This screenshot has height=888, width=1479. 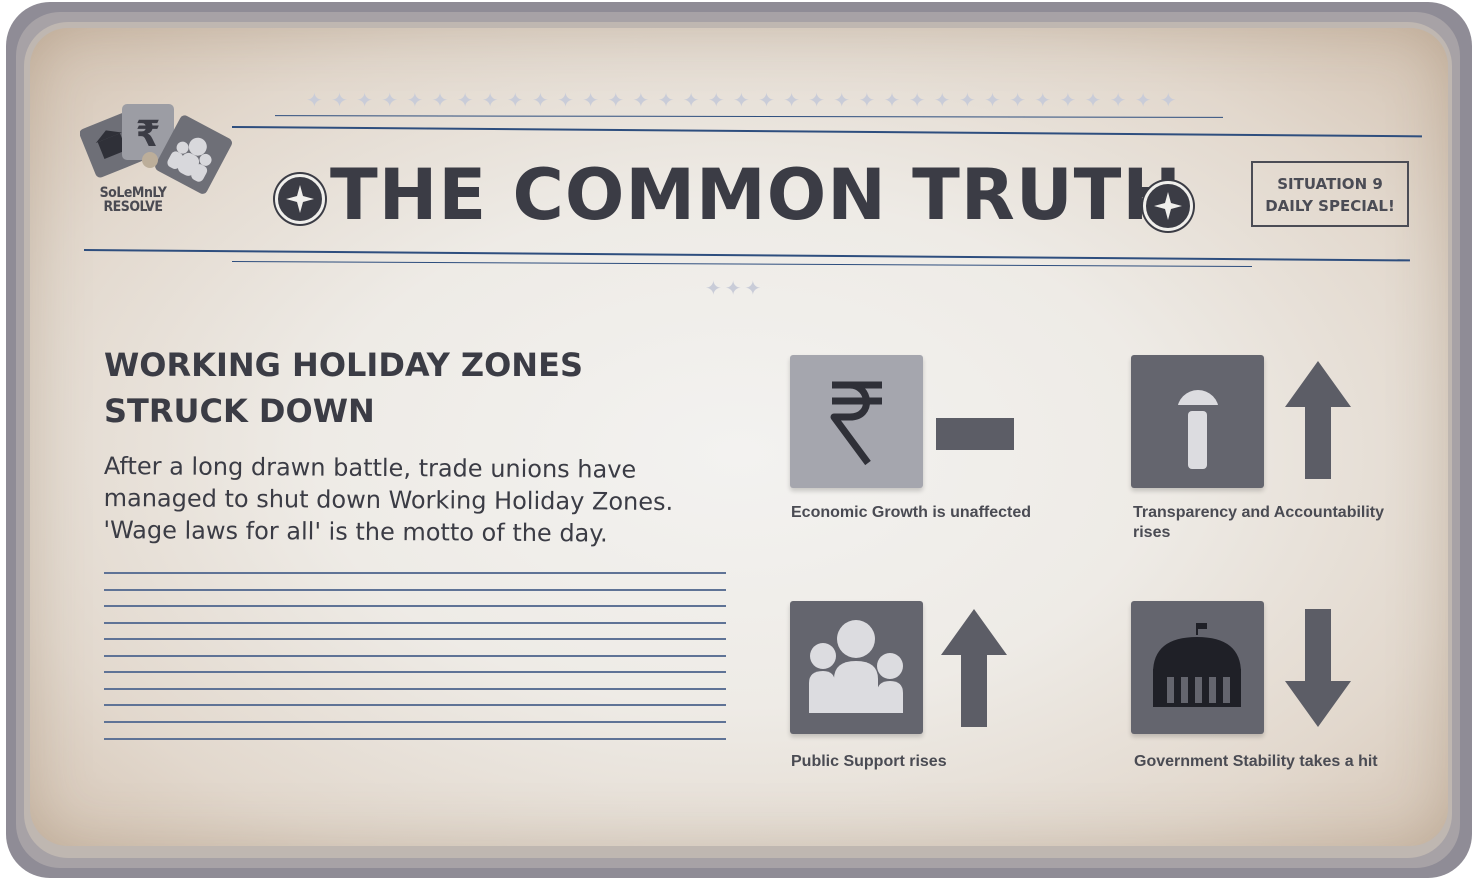 I want to click on economic-growth-label: Economic Growth is unaffected, so click(x=911, y=512).